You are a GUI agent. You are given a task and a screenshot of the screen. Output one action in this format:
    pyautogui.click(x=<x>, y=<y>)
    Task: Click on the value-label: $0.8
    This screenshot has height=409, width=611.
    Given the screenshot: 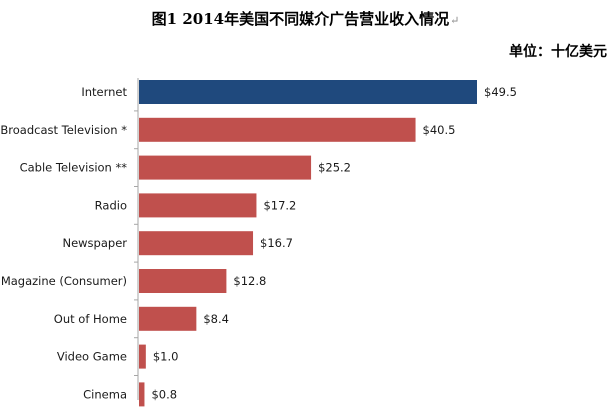 What is the action you would take?
    pyautogui.click(x=164, y=394)
    